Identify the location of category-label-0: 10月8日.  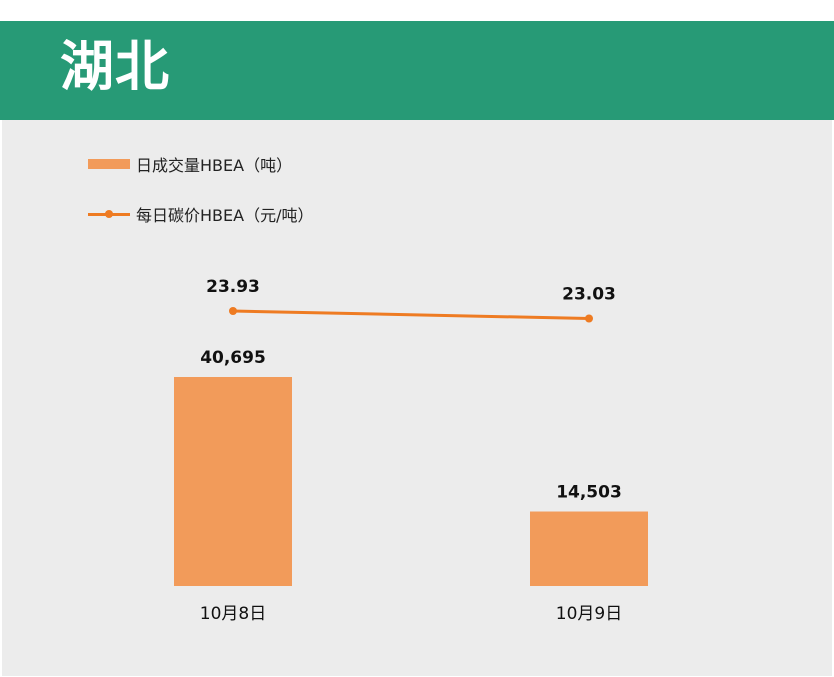
(233, 614).